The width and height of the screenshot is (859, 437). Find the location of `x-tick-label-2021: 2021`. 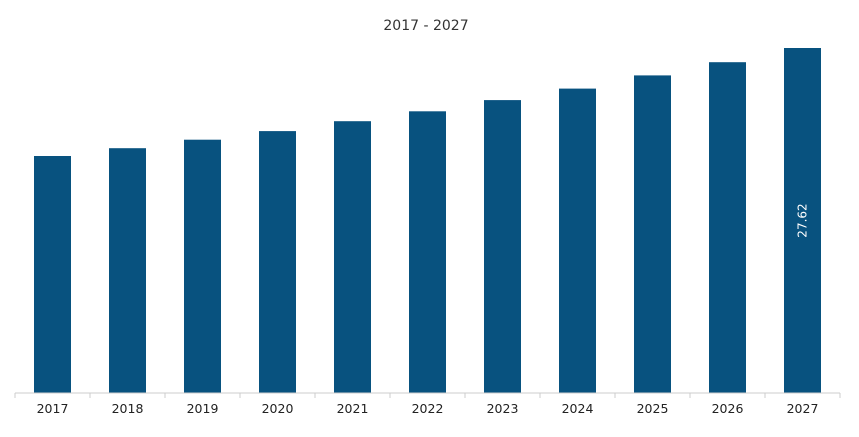

x-tick-label-2021: 2021 is located at coordinates (353, 408).